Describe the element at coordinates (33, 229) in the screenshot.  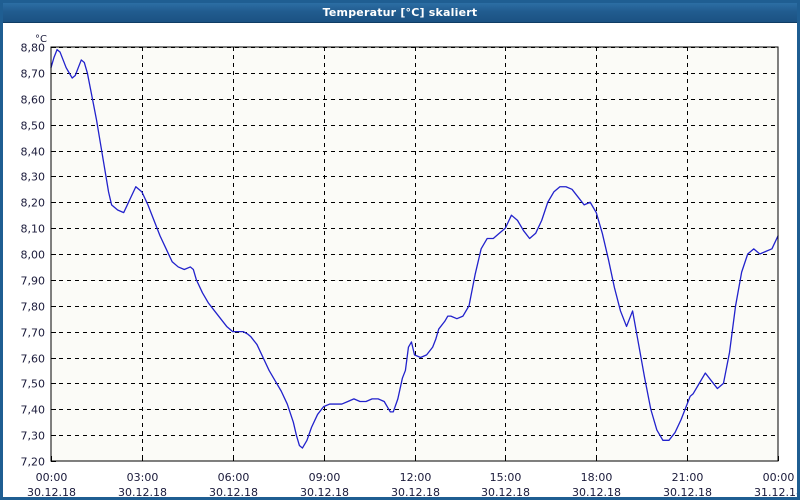
I see `y-axis-tick-label: 8,10` at that location.